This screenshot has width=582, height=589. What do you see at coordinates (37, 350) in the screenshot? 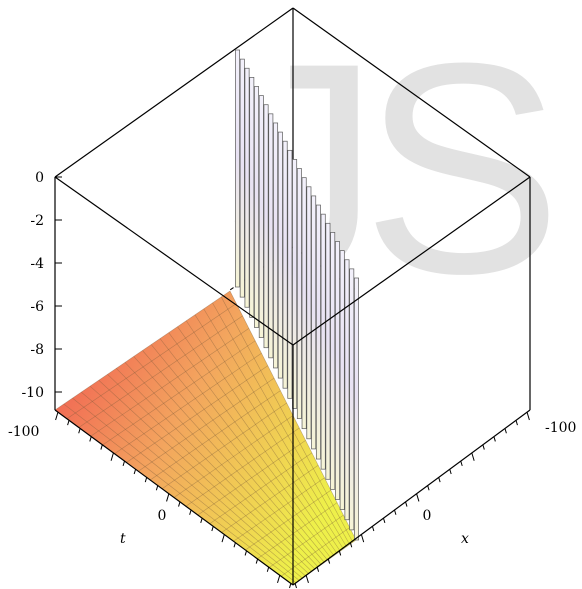
I see `z-tick-label: -8` at bounding box center [37, 350].